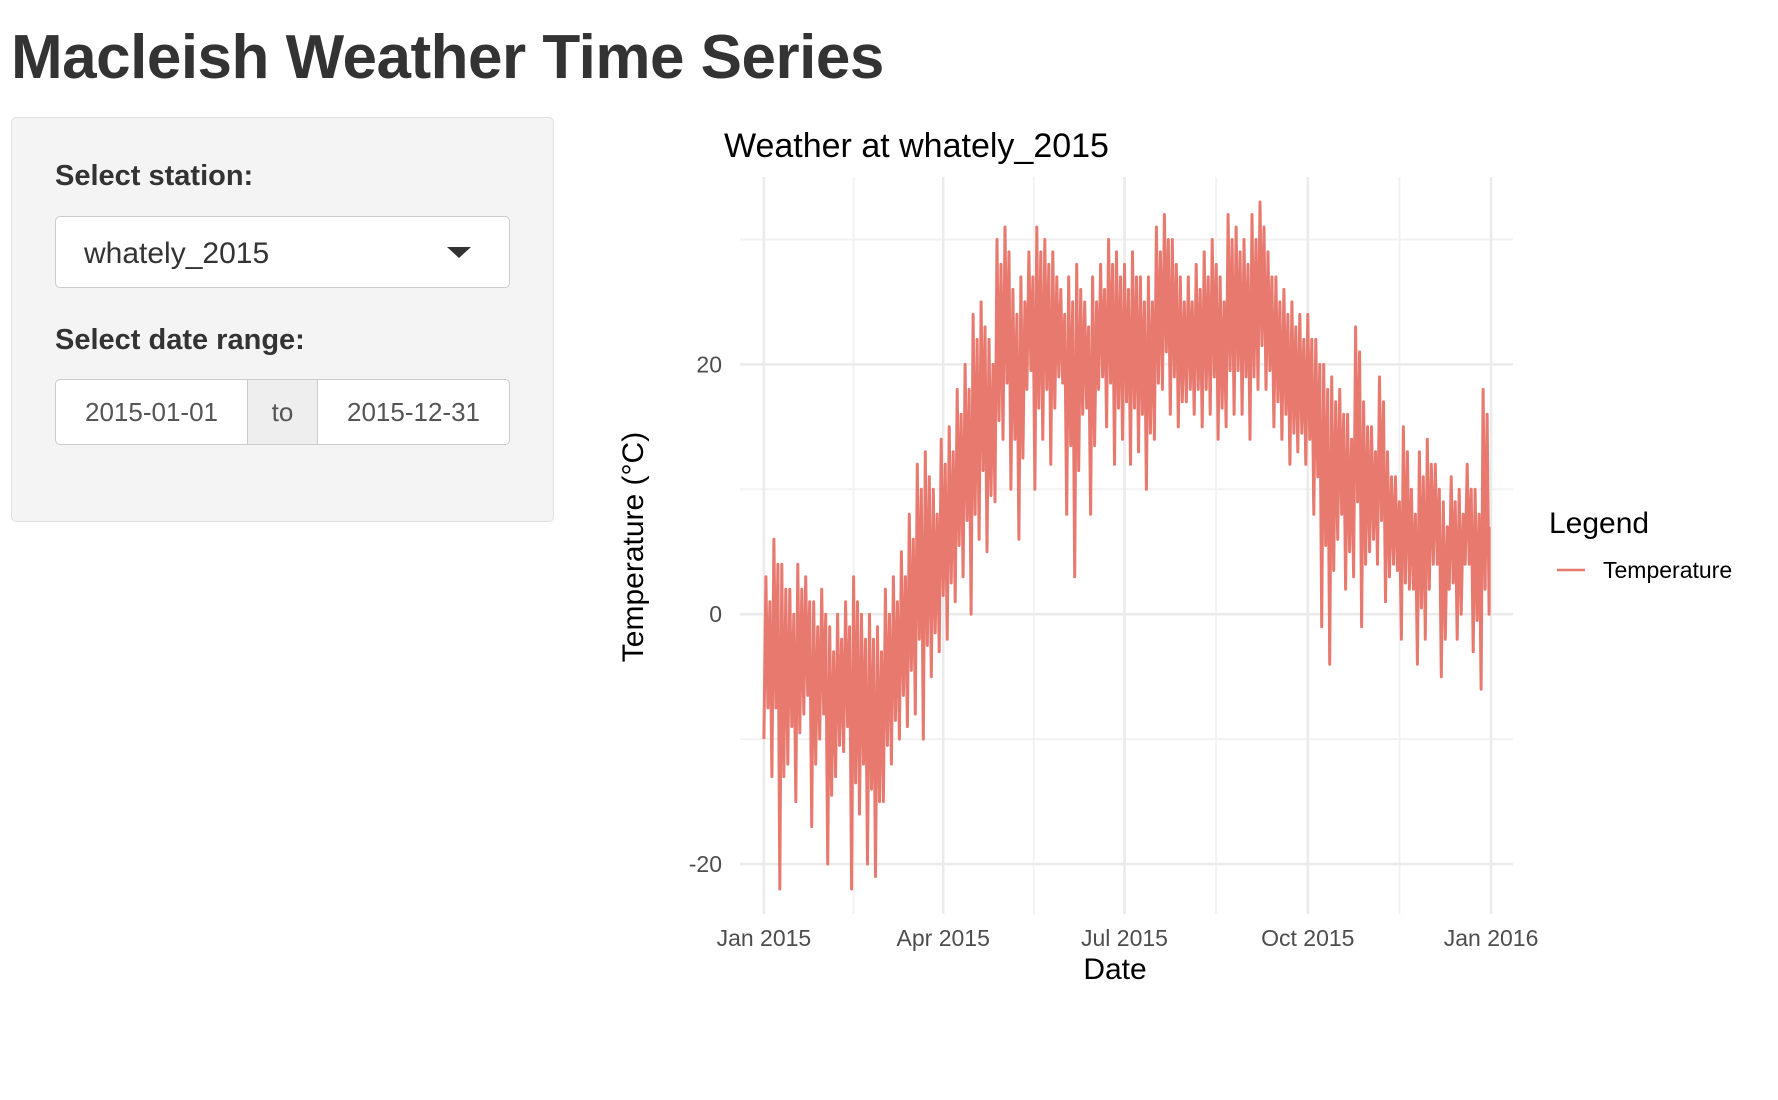 Image resolution: width=1778 pixels, height=1100 pixels. Describe the element at coordinates (1599, 523) in the screenshot. I see `legend-title: Legend` at that location.